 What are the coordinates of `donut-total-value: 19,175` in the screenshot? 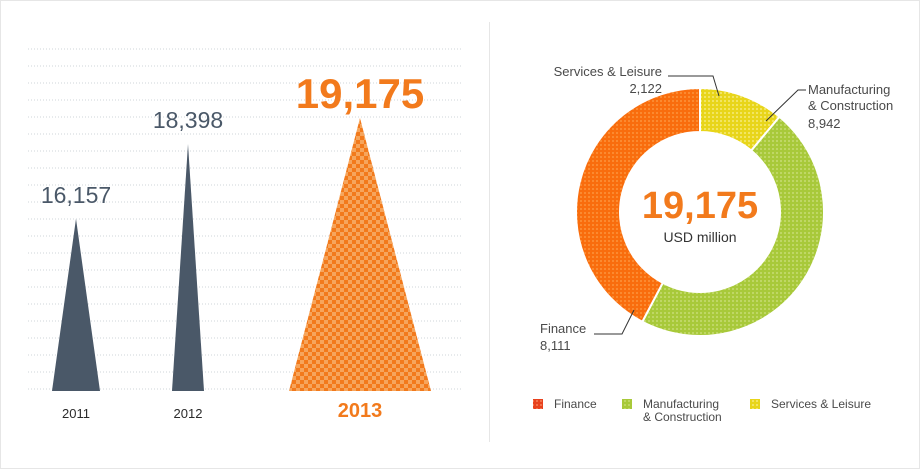 It's located at (700, 206).